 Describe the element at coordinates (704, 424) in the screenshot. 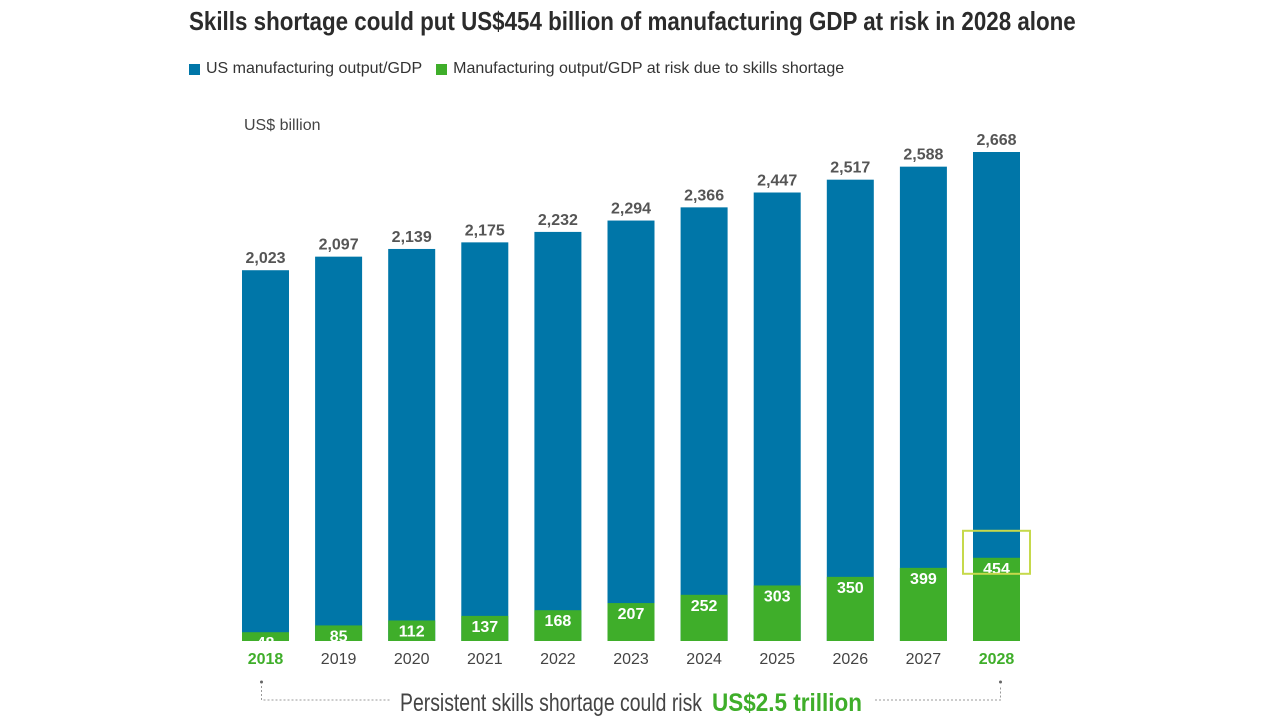

I see `bar-output-2024` at that location.